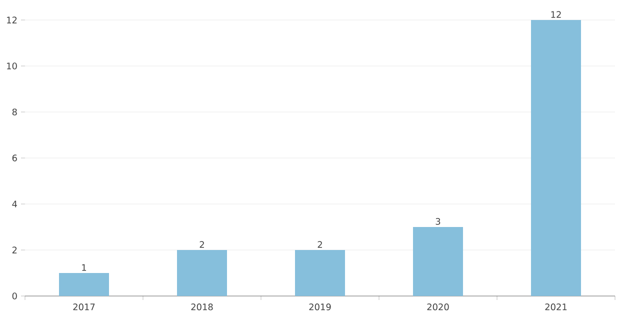 Image resolution: width=622 pixels, height=321 pixels. Describe the element at coordinates (438, 307) in the screenshot. I see `x-tick-label: 2020` at that location.